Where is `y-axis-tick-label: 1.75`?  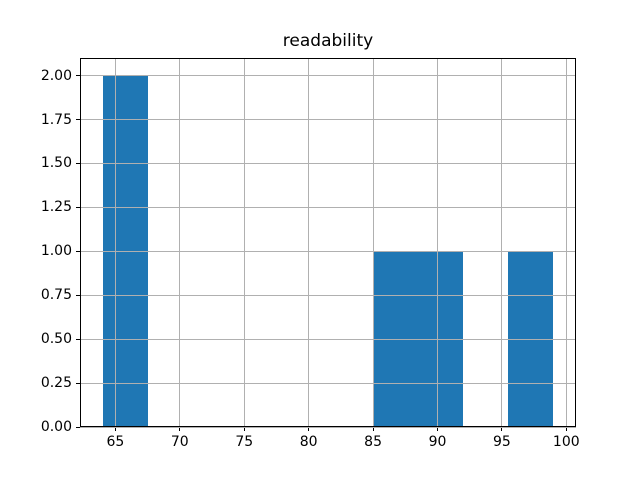
y-axis-tick-label: 1.75 is located at coordinates (56, 119).